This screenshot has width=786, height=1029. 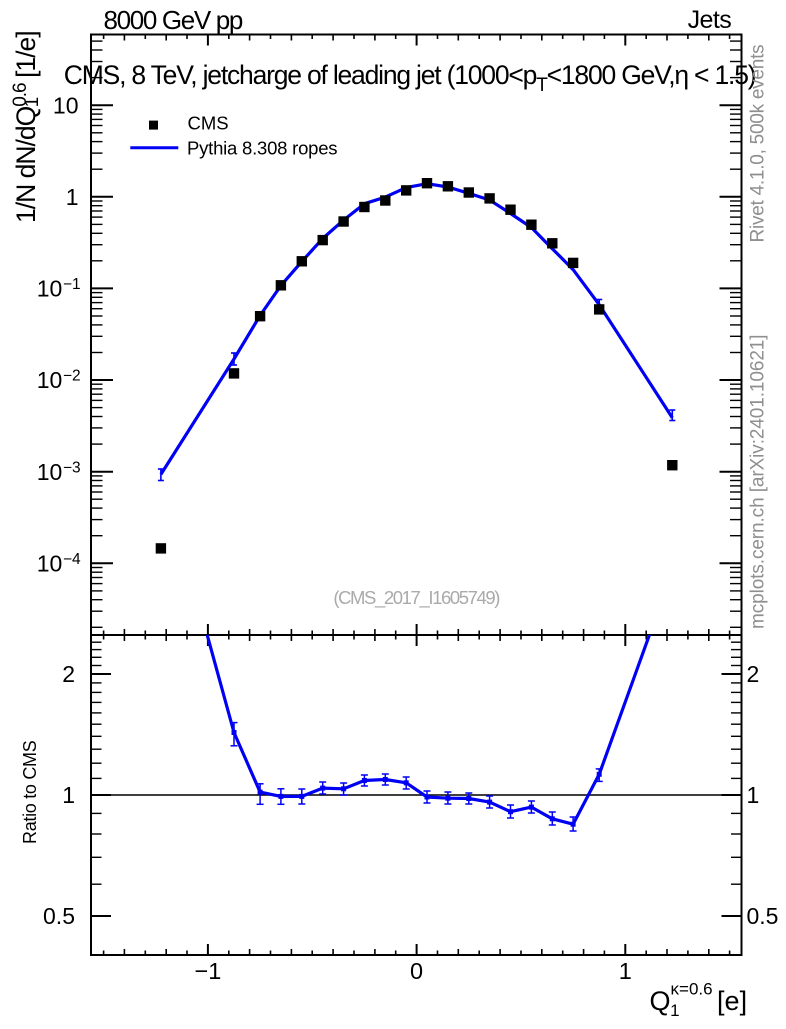 I want to click on svg-text: 8000 GeV pp, so click(x=173, y=20).